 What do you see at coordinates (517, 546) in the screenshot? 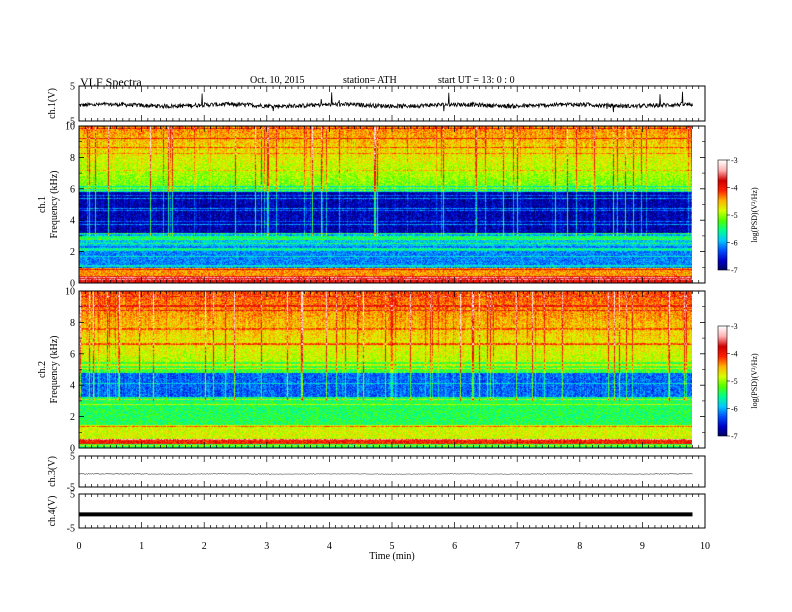
I see `xtick-label: 7` at bounding box center [517, 546].